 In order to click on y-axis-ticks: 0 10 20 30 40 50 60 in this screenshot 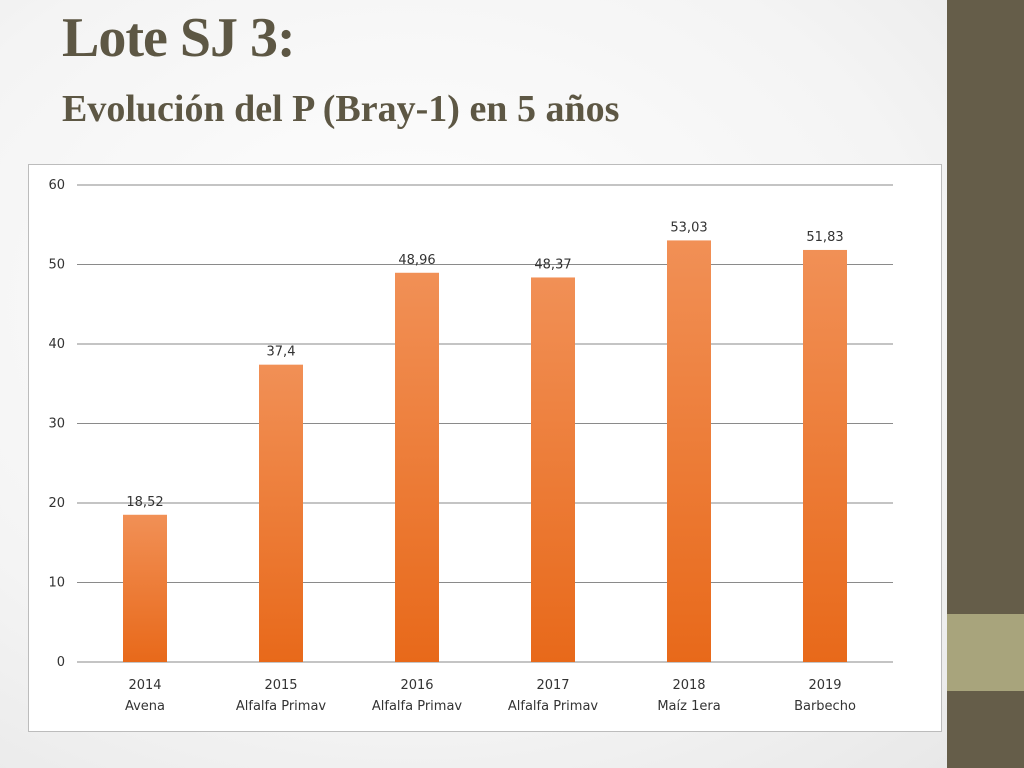, I will do `click(56, 424)`.